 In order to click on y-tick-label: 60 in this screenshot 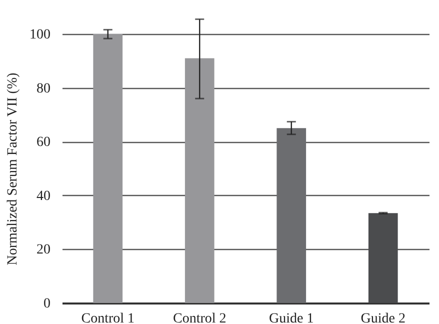, I will do `click(43, 142)`.